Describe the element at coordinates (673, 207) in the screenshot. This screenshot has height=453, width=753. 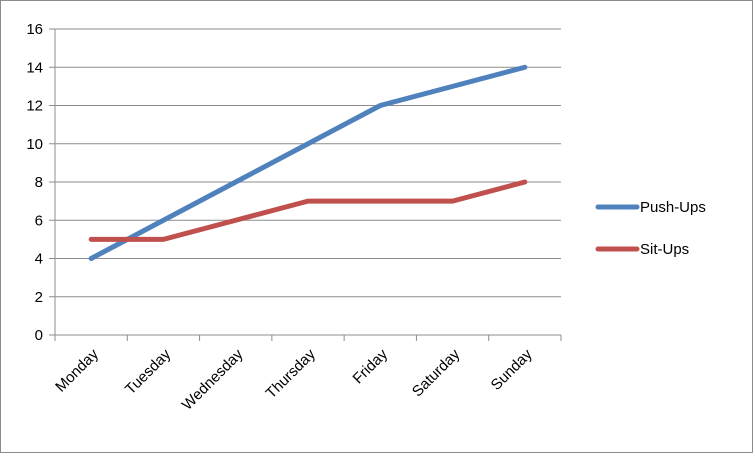
I see `legend-label: Push-Ups` at that location.